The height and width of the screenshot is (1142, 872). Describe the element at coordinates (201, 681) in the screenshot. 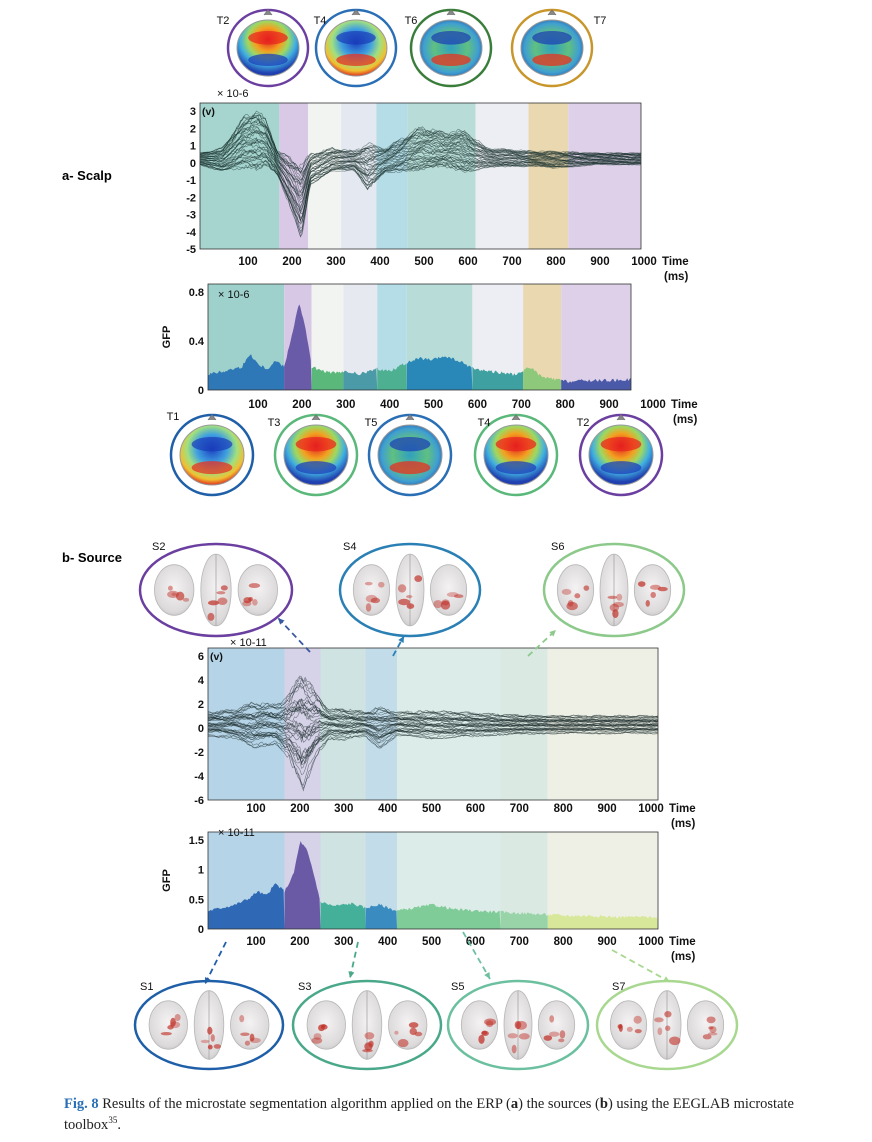

I see `y-tick-label: 4` at that location.